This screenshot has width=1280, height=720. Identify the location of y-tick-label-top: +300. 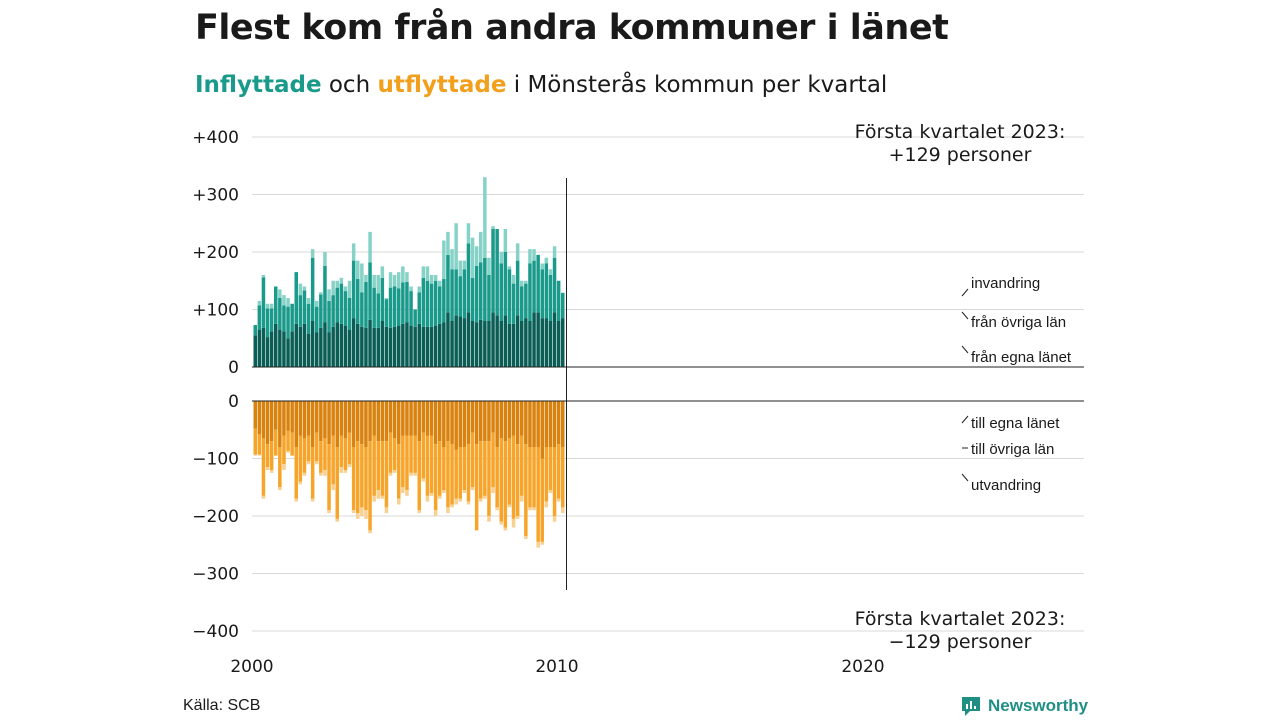
(215, 196).